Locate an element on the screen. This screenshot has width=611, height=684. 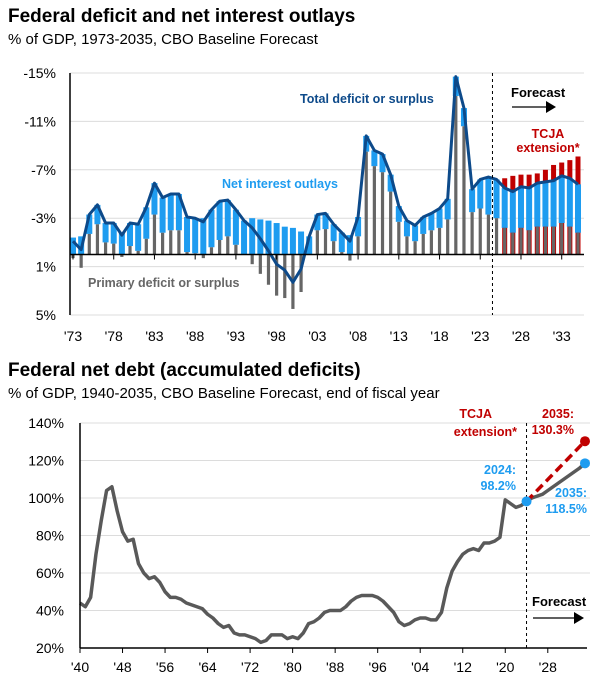
bottom-tcja-label-1: TCJA is located at coordinates (475, 414).